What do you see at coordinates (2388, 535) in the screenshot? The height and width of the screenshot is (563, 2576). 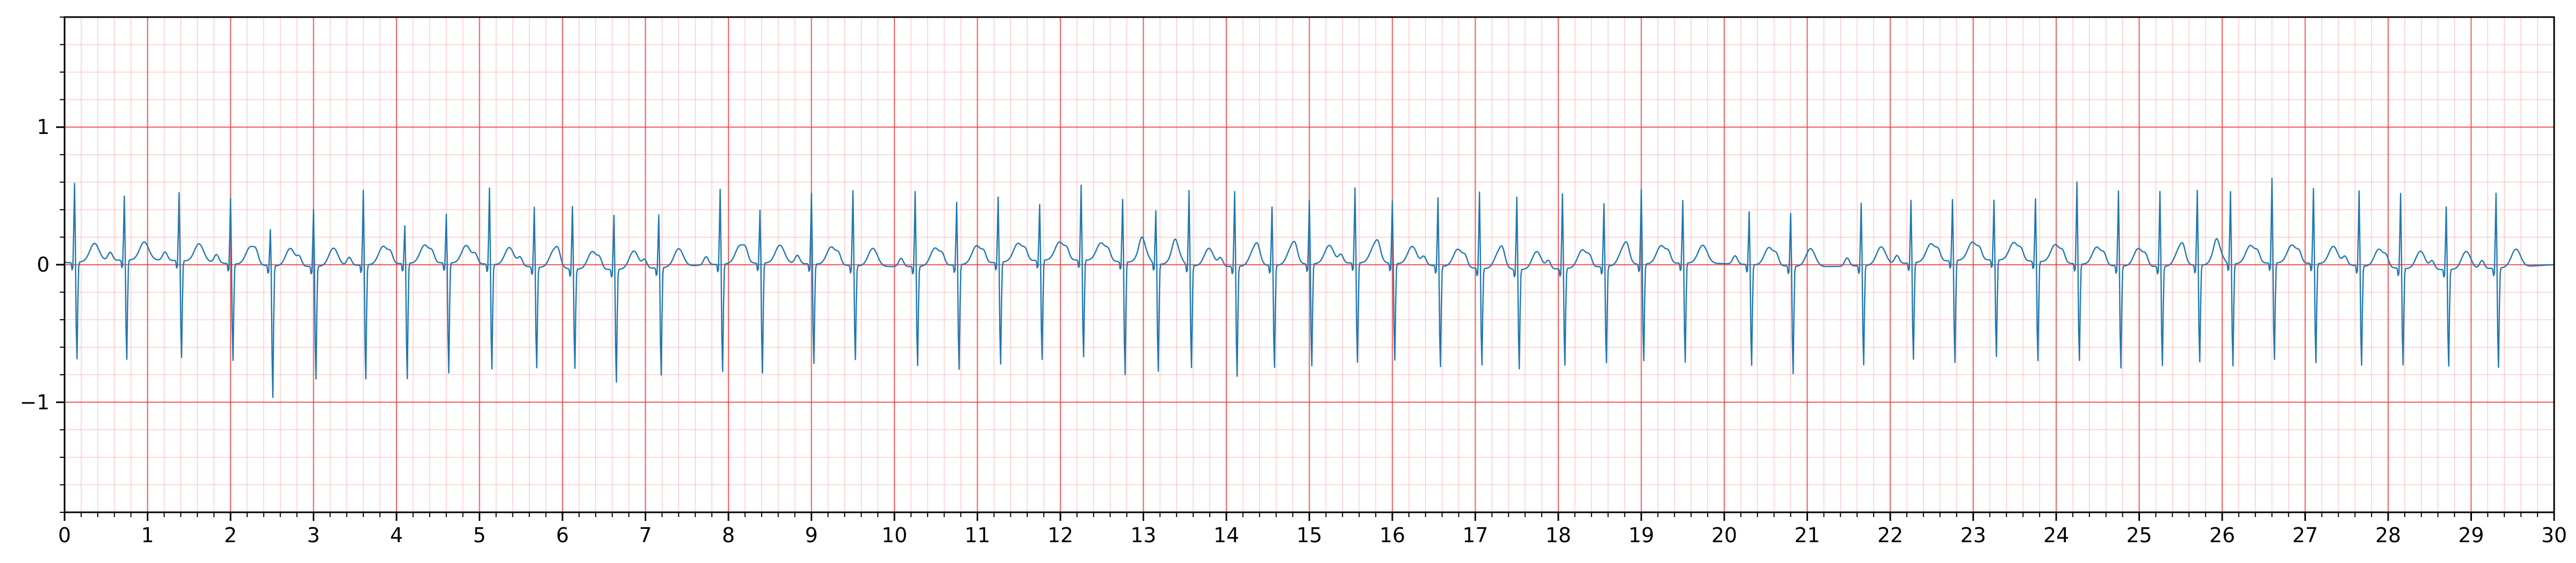 I see `x-tick-label: 28` at bounding box center [2388, 535].